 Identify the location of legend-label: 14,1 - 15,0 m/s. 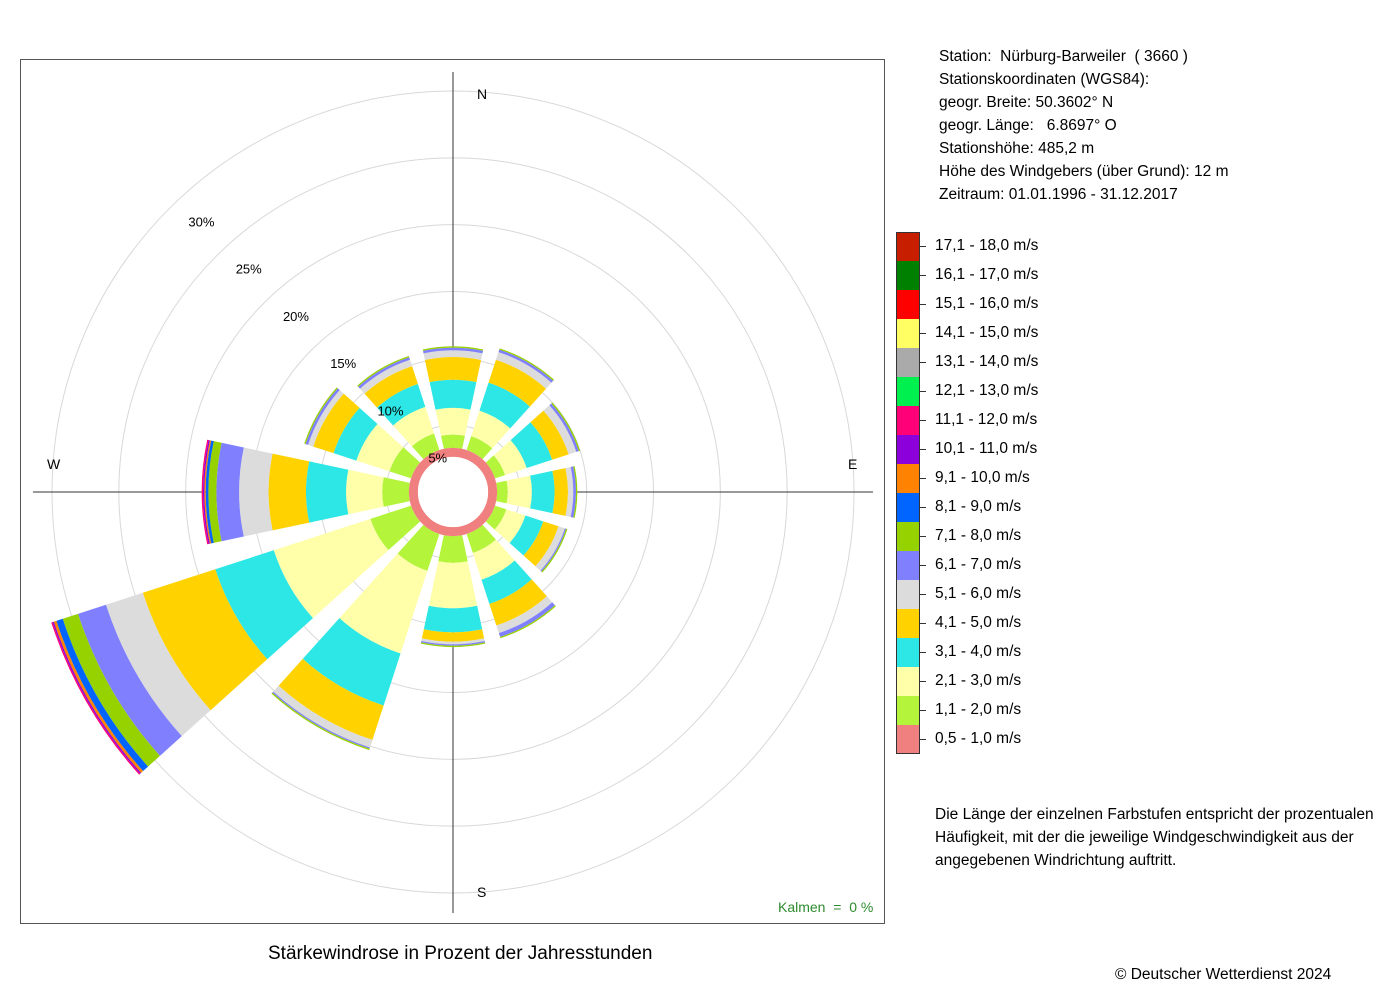
(987, 332).